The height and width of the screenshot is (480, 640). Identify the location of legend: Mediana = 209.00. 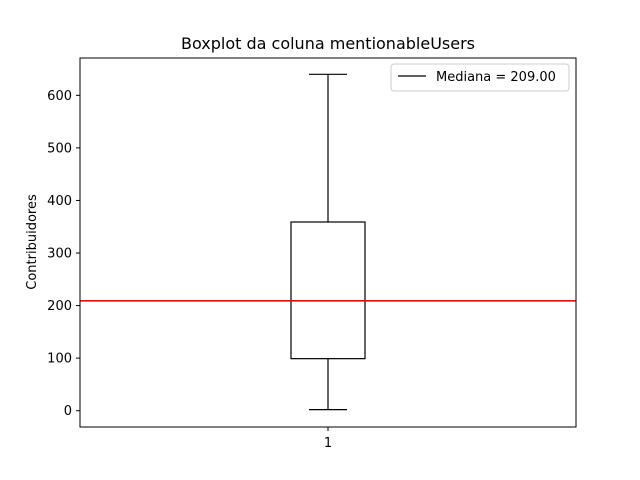
(480, 77).